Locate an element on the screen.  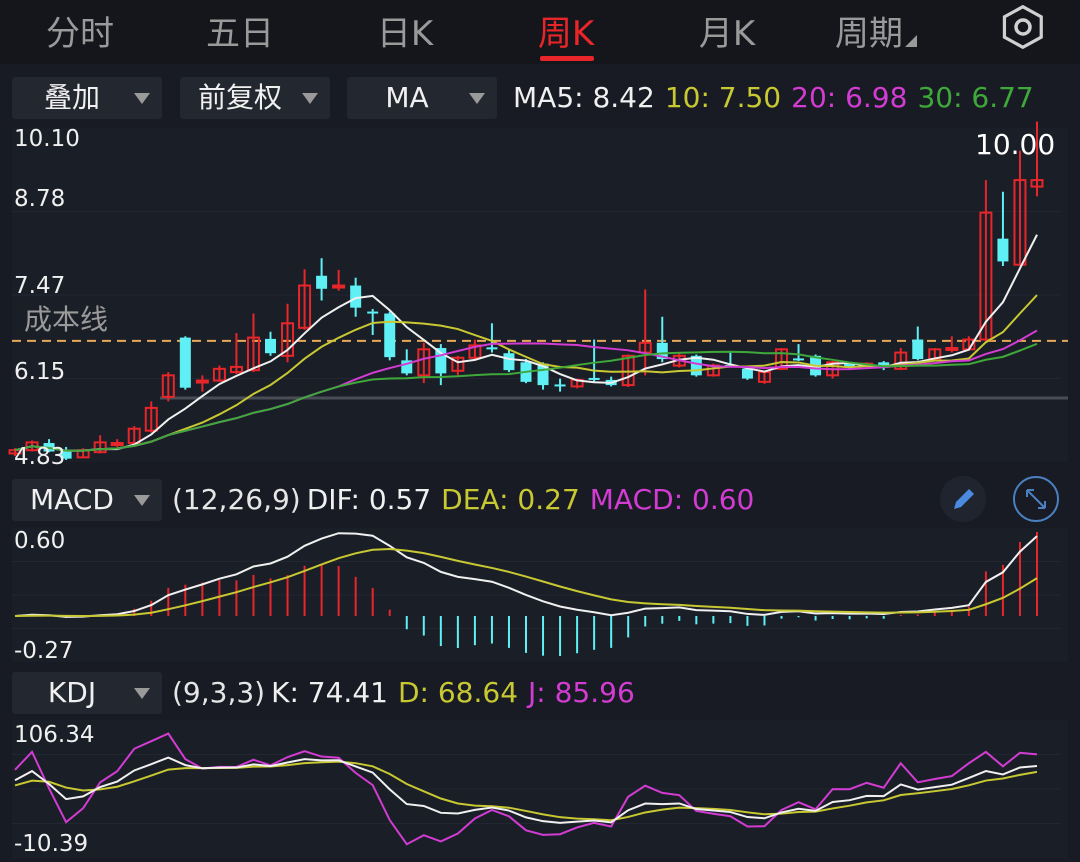
dif-line is located at coordinates (526, 575).